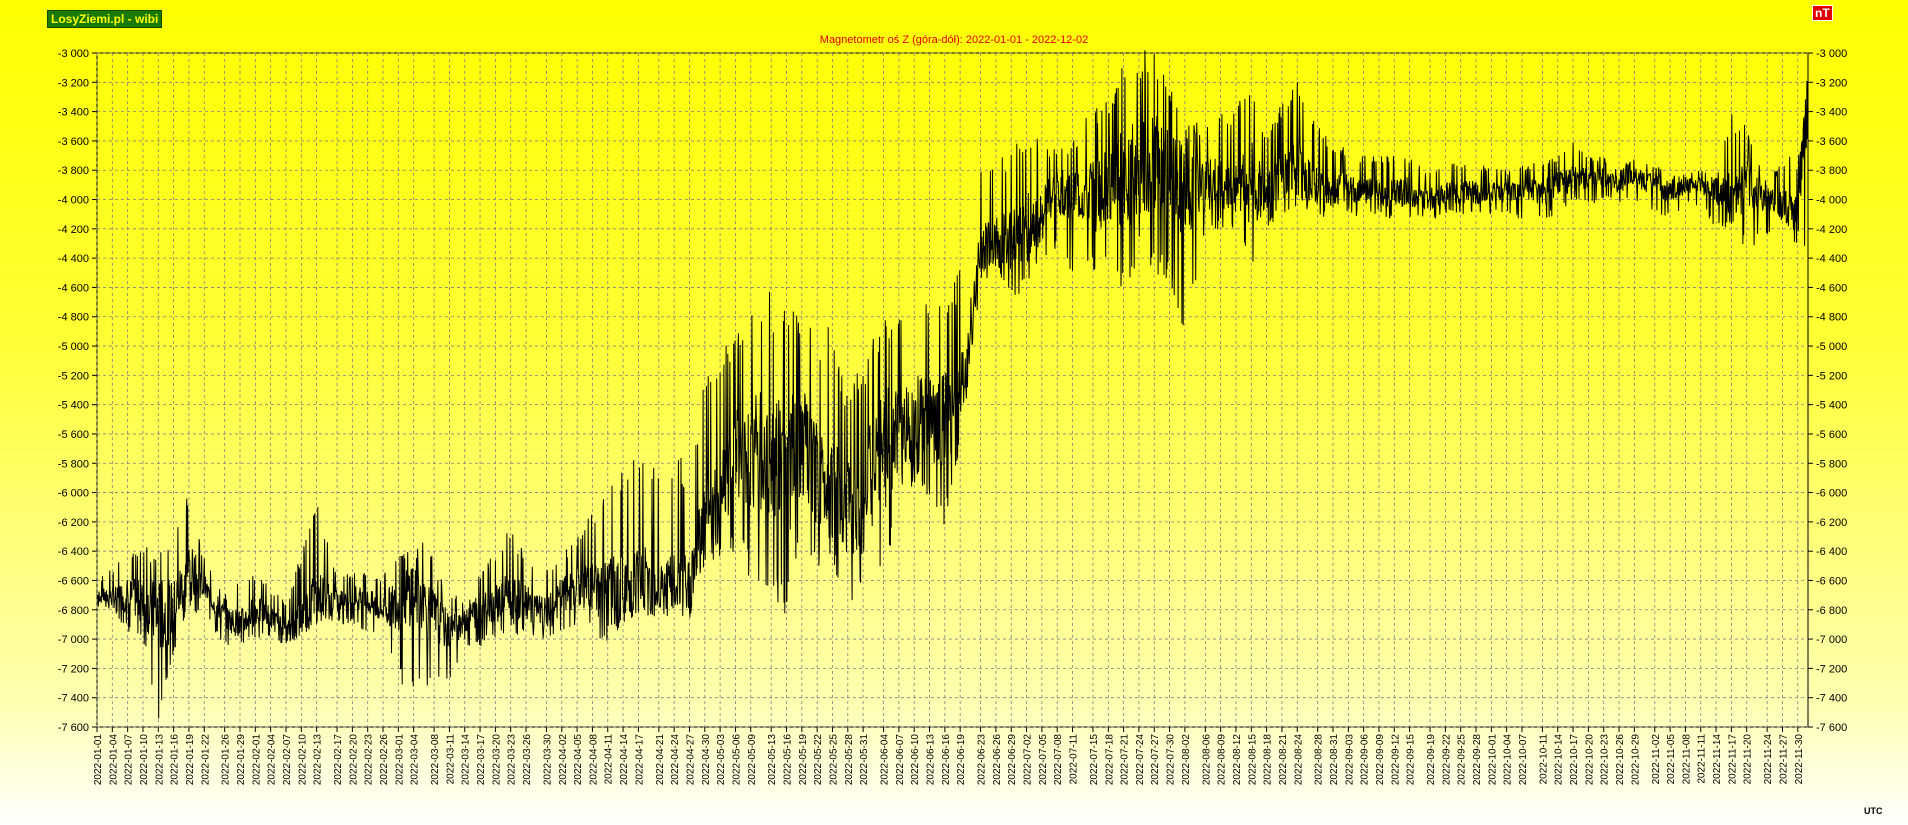  What do you see at coordinates (609, 759) in the screenshot?
I see `x-tick-label: 2022-04-11` at bounding box center [609, 759].